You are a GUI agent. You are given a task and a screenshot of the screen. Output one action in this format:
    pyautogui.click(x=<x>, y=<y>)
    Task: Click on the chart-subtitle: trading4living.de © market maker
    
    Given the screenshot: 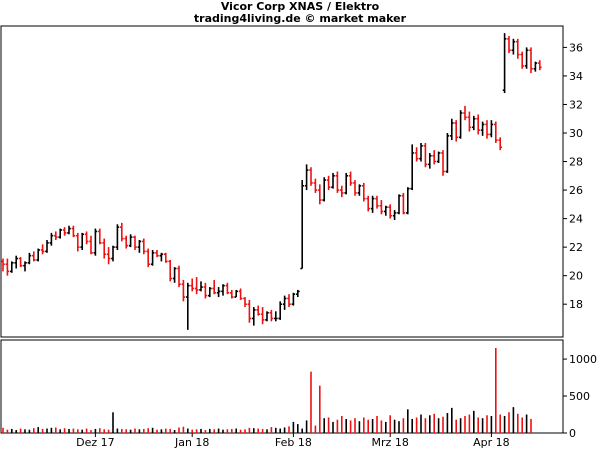 What is the action you would take?
    pyautogui.click(x=300, y=18)
    